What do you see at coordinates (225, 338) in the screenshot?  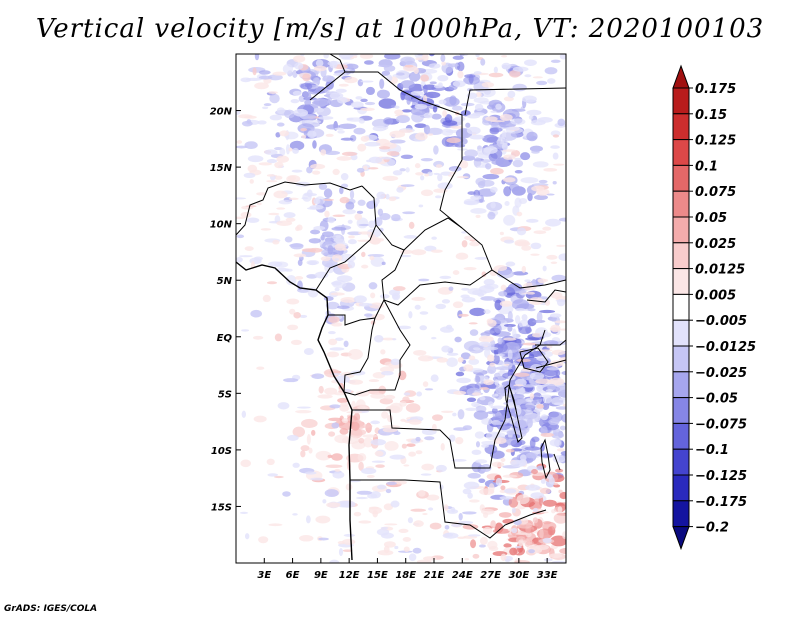 I see `y-tick-label: EQ` at bounding box center [225, 338].